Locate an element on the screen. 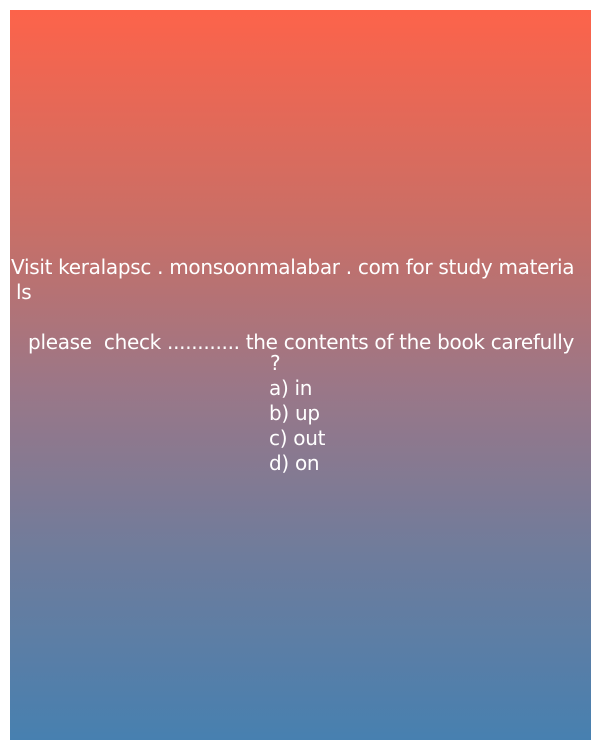 This screenshot has height=750, width=600. option-d: d) on is located at coordinates (294, 463).